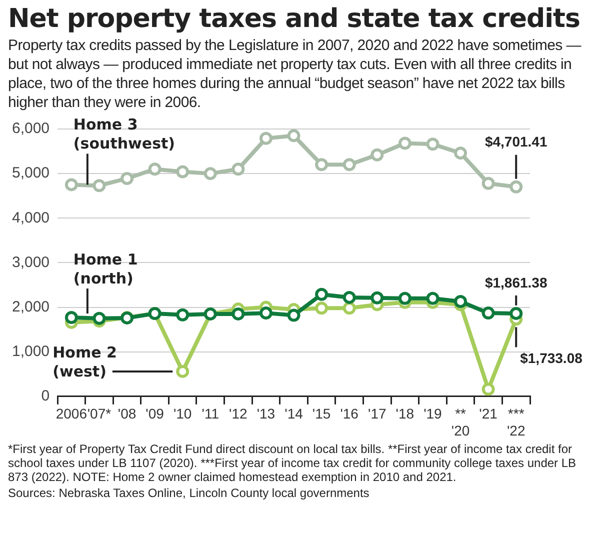  What do you see at coordinates (155, 414) in the screenshot?
I see `x-tick-label: '09` at bounding box center [155, 414].